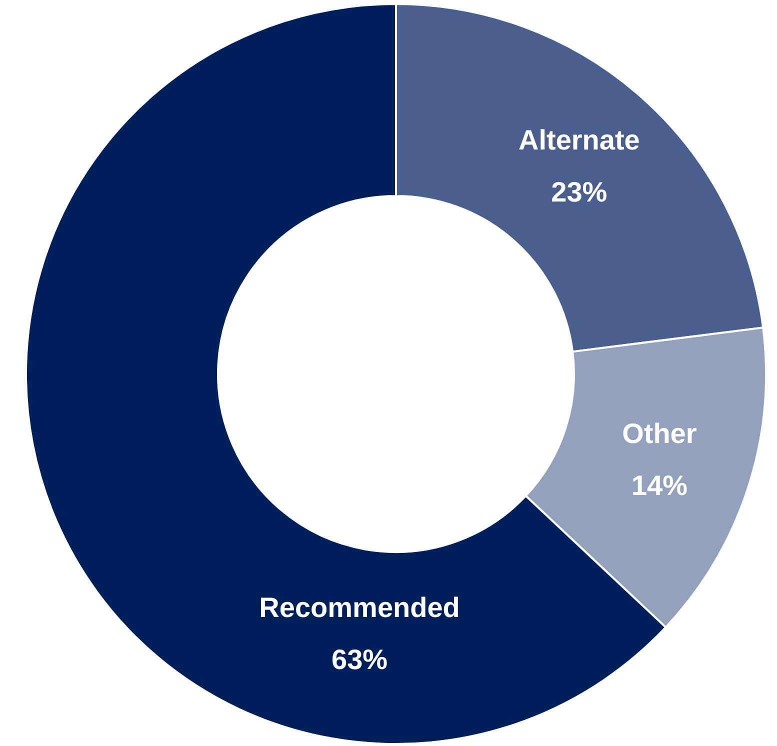  I want to click on data-label: 23%, so click(579, 192).